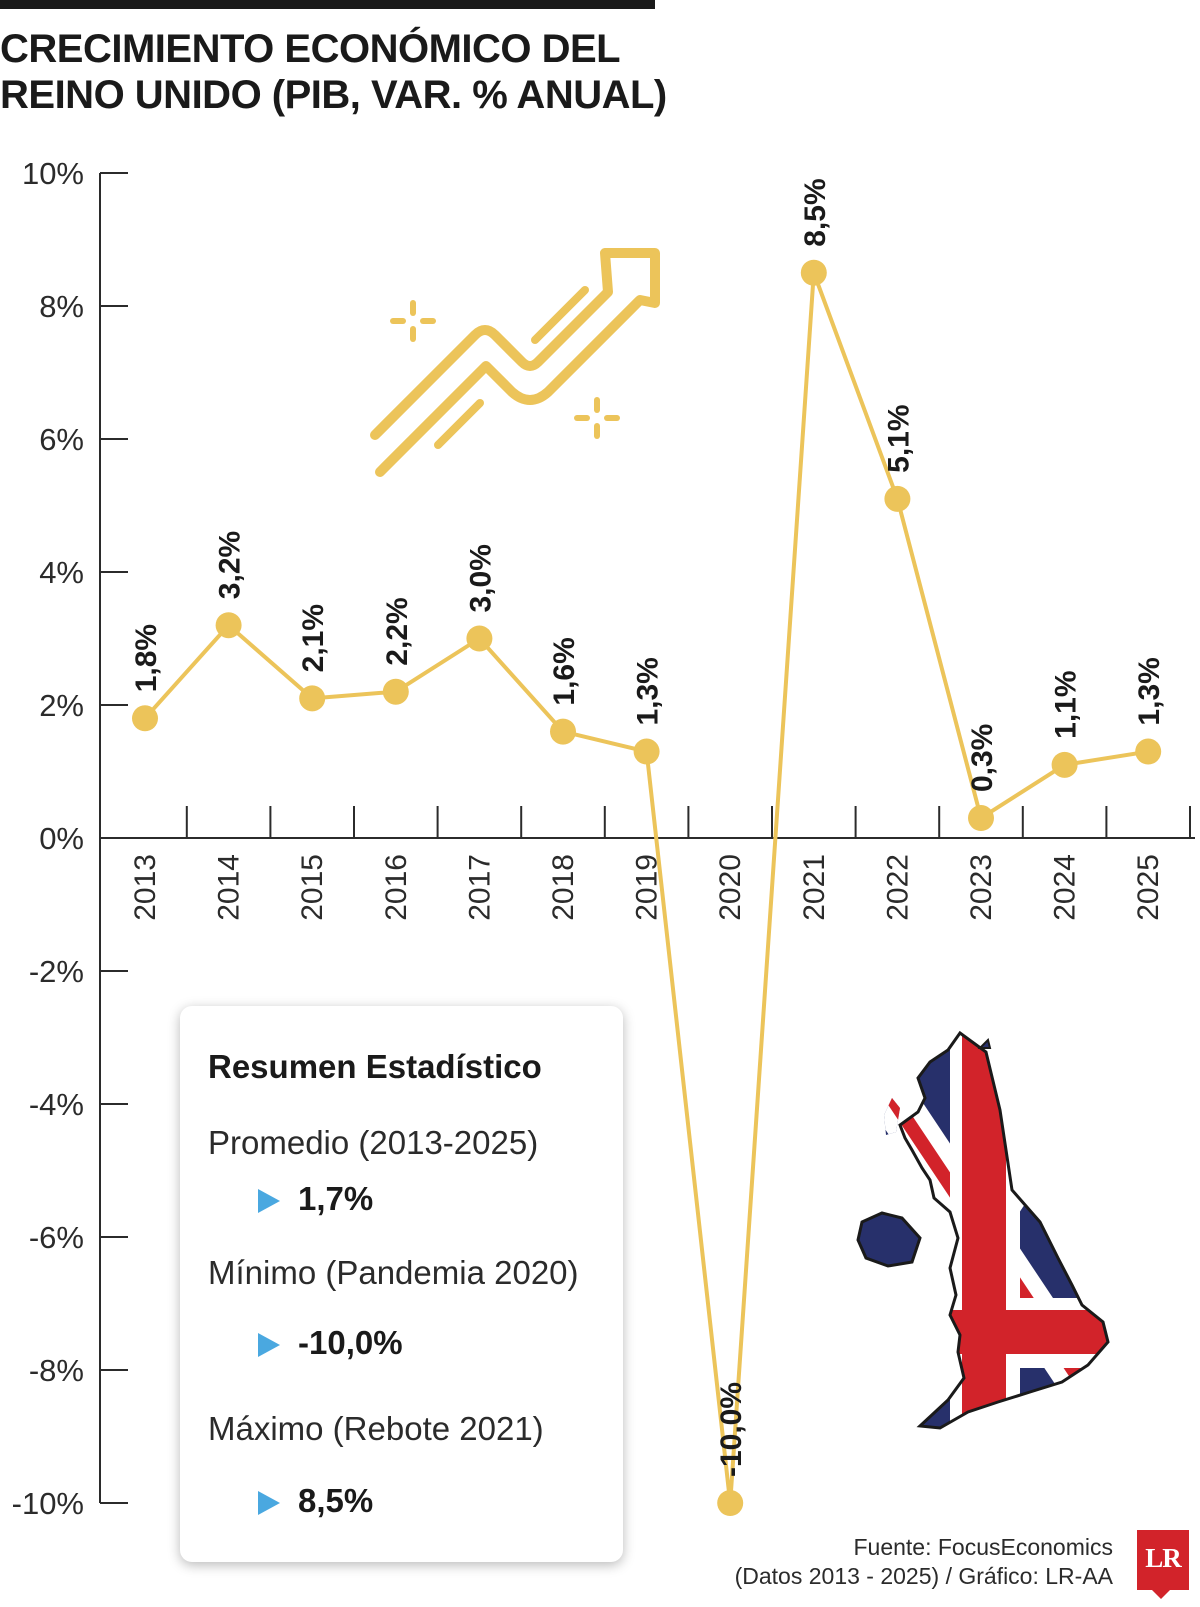 The height and width of the screenshot is (1607, 1200). I want to click on lr-logo: LR, so click(1163, 1564).